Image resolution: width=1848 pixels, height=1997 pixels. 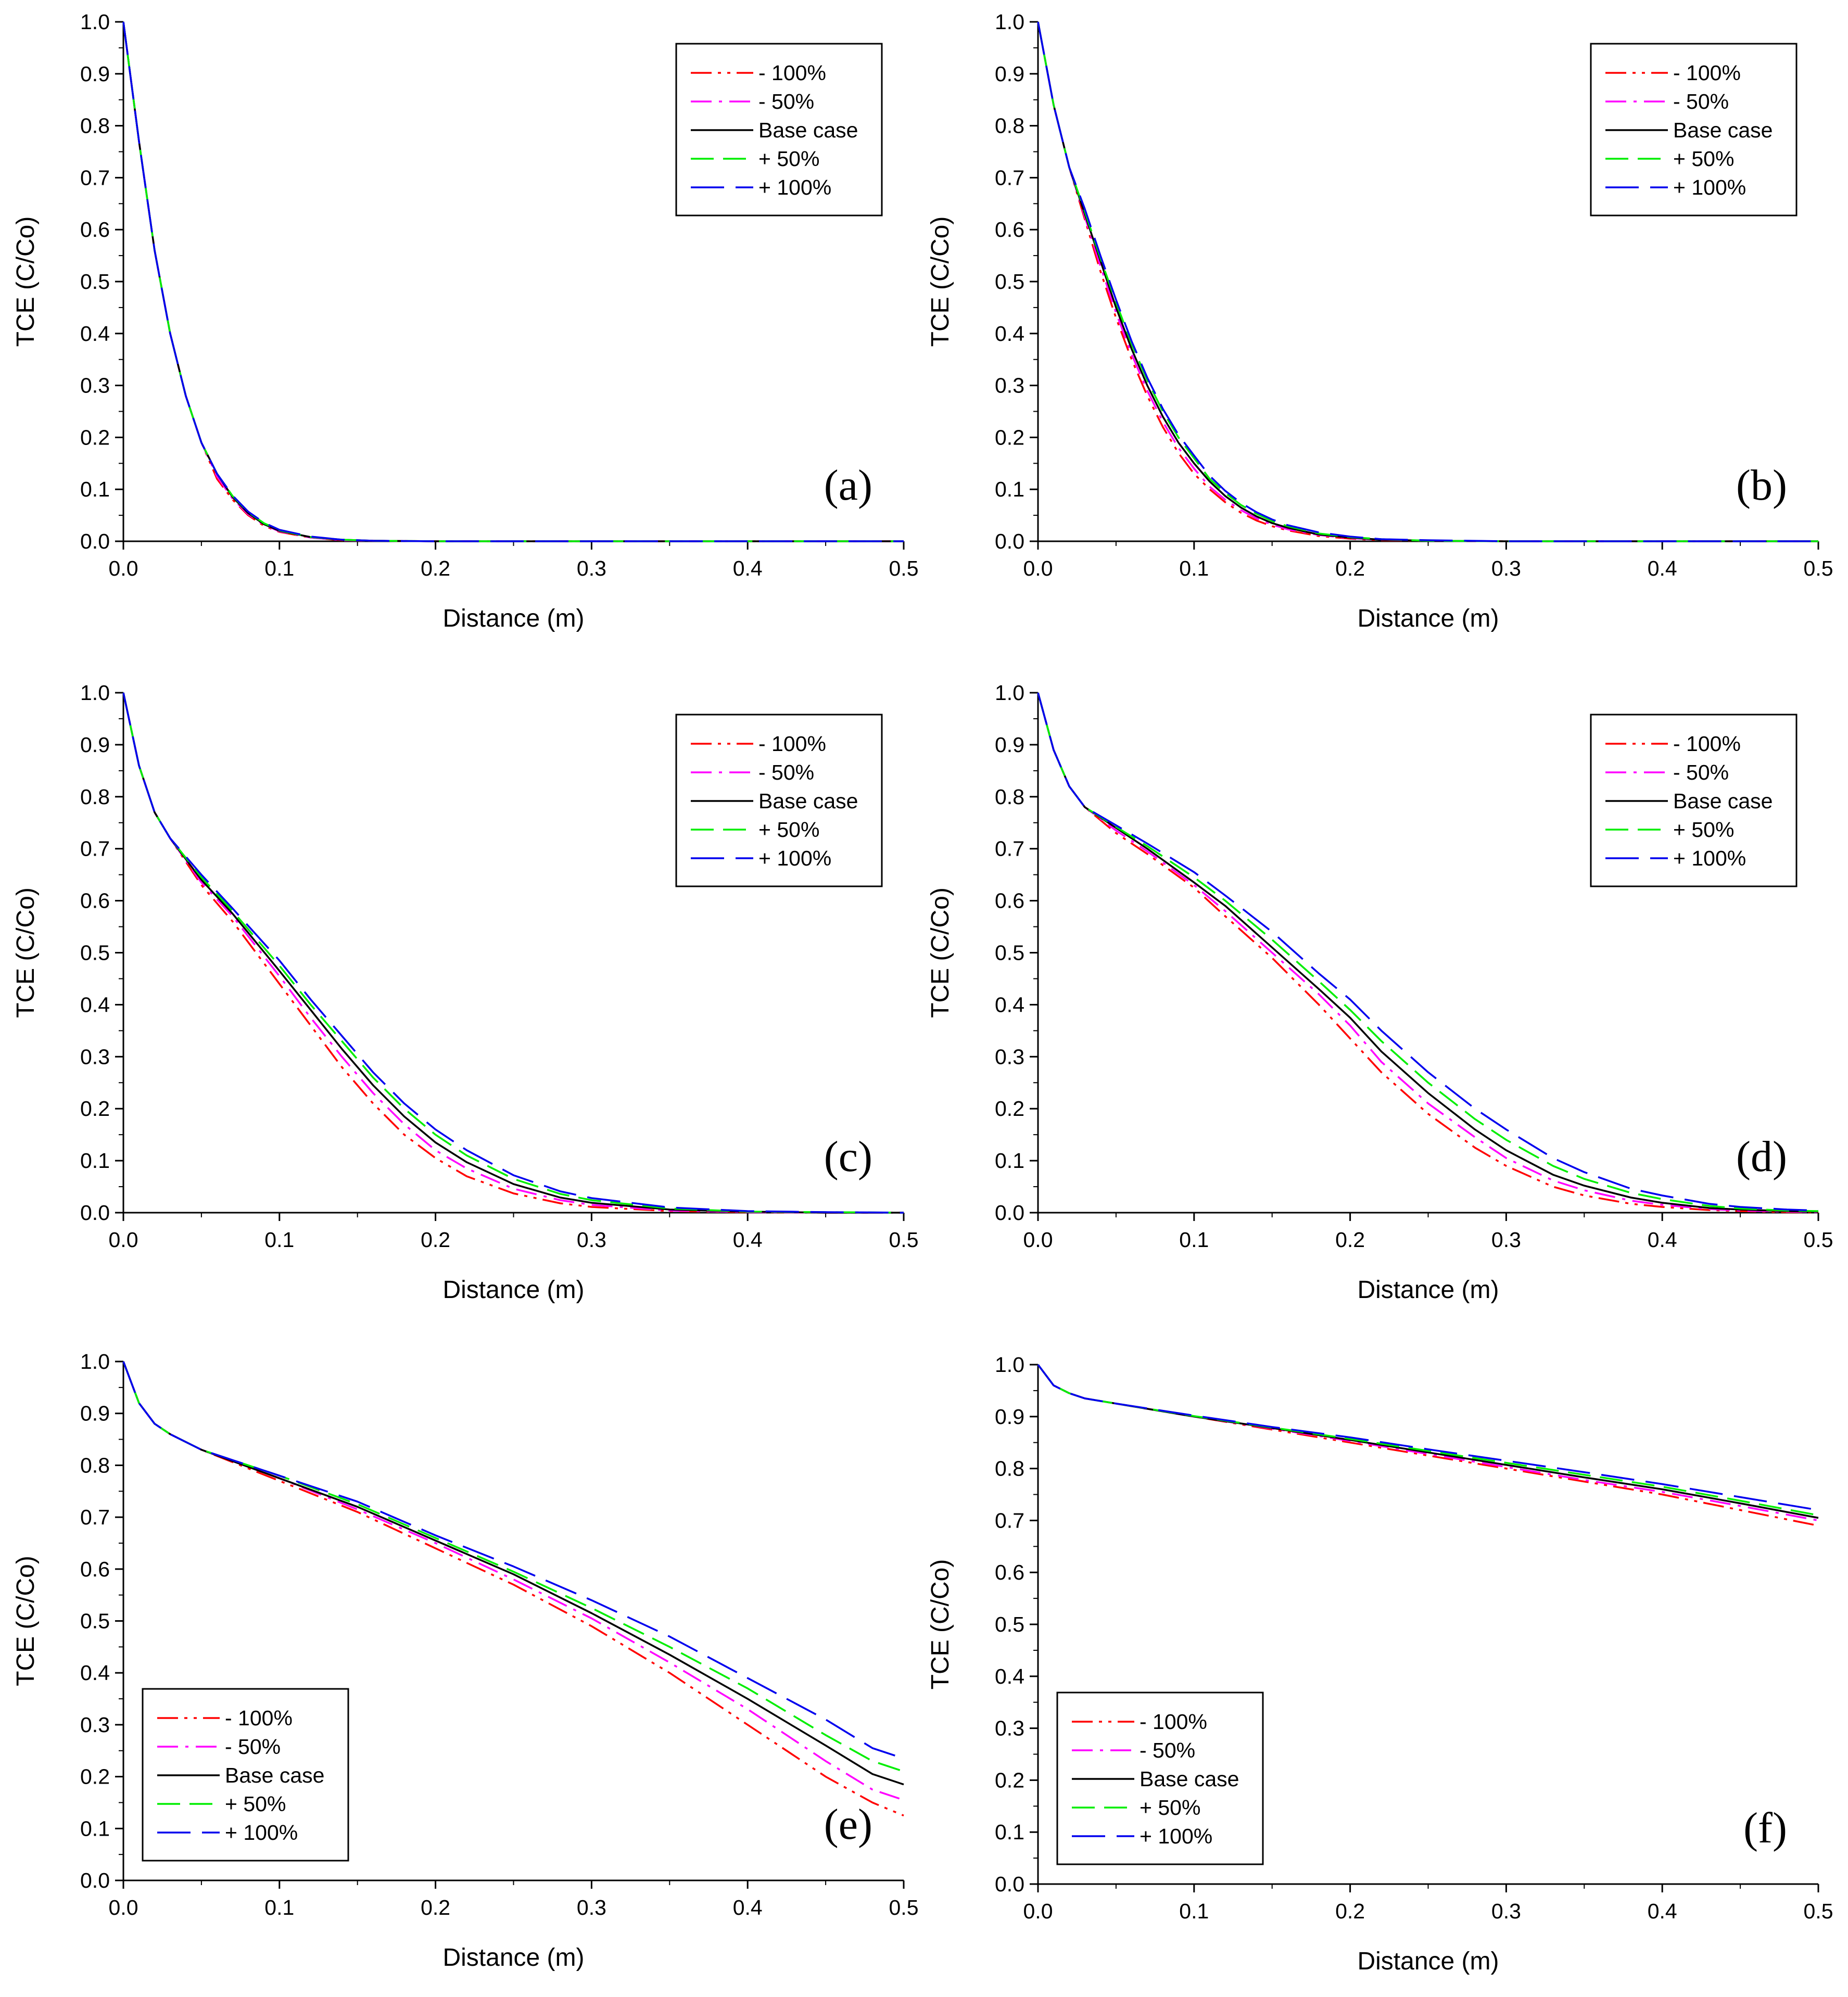 What do you see at coordinates (1761, 1157) in the screenshot?
I see `panel-label: (d)` at bounding box center [1761, 1157].